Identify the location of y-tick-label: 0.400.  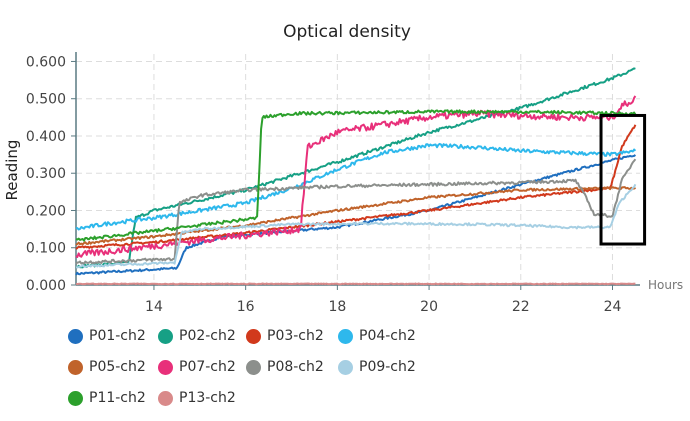
(46, 137).